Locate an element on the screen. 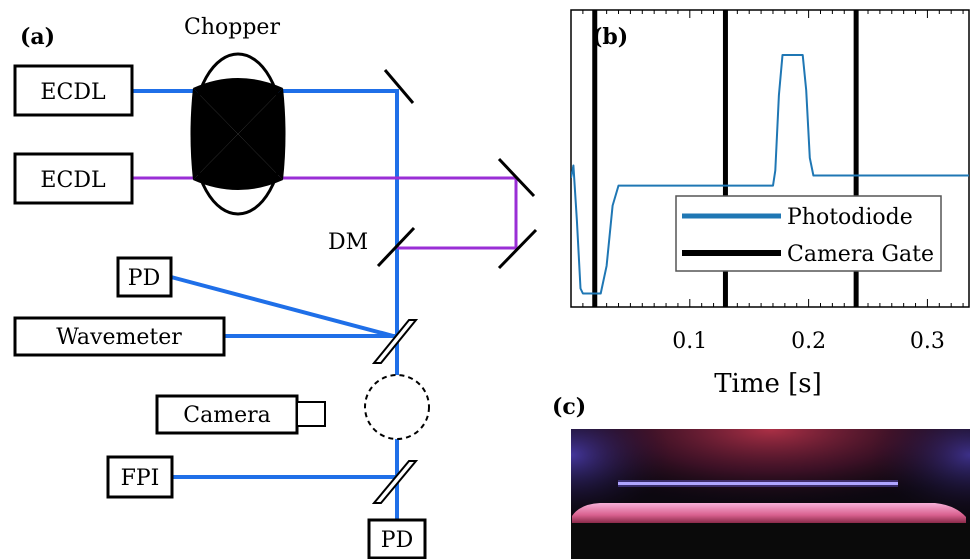  ecdl-bottom-box: ECDL is located at coordinates (73, 178).